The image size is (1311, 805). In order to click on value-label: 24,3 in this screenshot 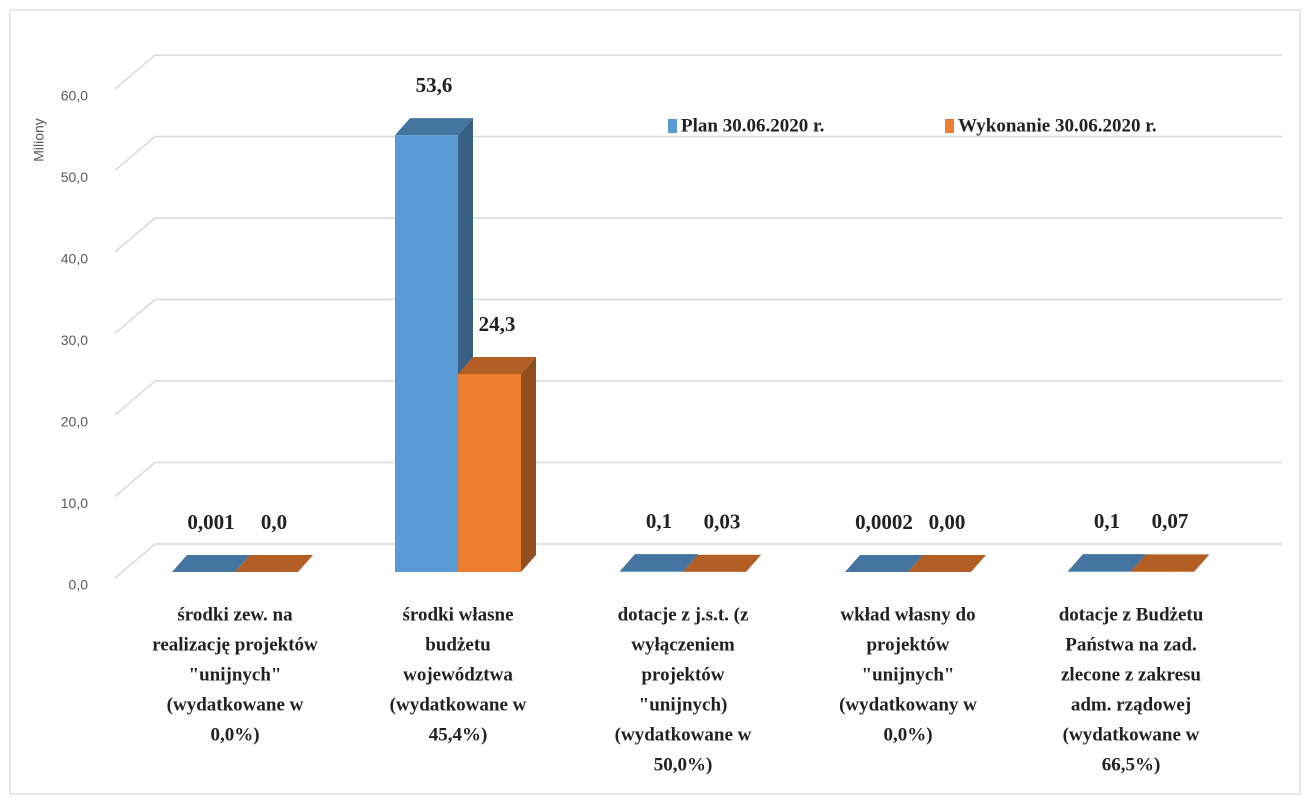, I will do `click(497, 324)`.